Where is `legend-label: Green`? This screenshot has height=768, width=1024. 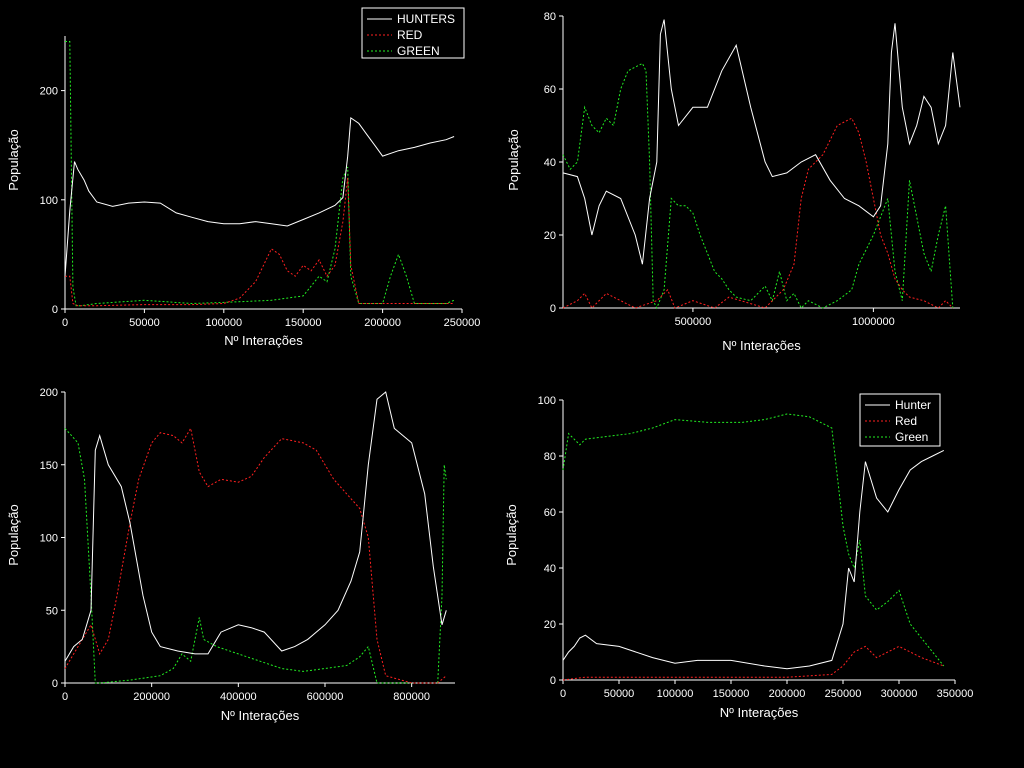 legend-label: Green is located at coordinates (911, 437).